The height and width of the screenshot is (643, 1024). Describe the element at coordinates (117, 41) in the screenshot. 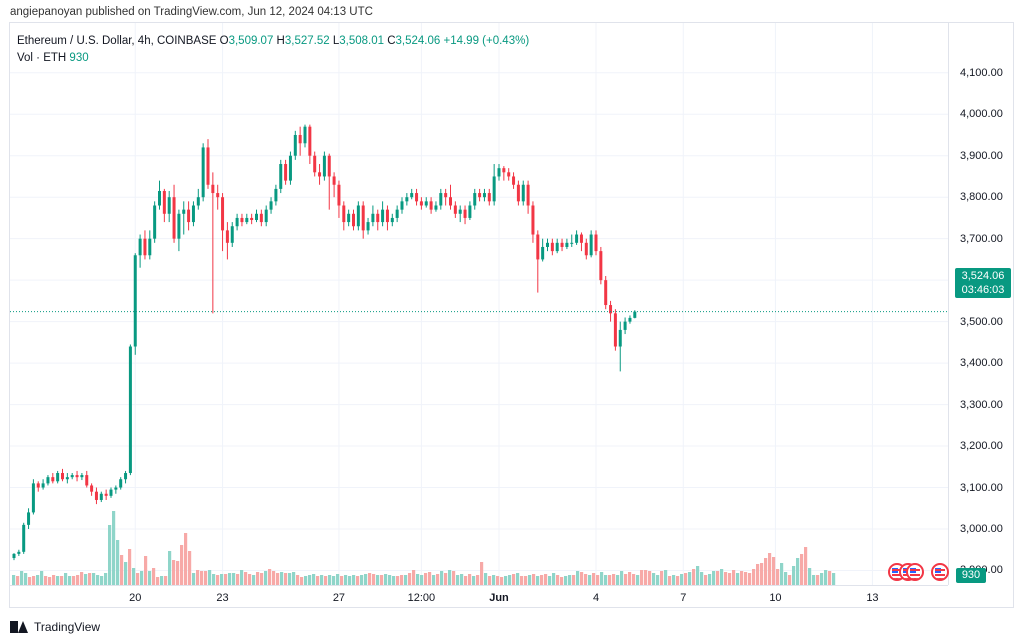

I see `symbol-title: Ethereum / U.S. Dollar, 4h, COINBASE` at that location.